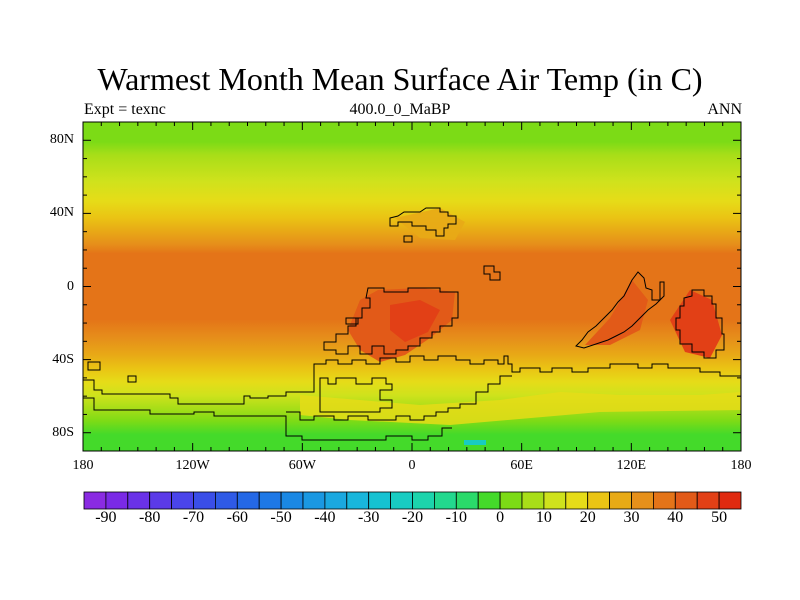 The width and height of the screenshot is (800, 600). Describe the element at coordinates (61, 213) in the screenshot. I see `lat-tick-label: 40N` at that location.